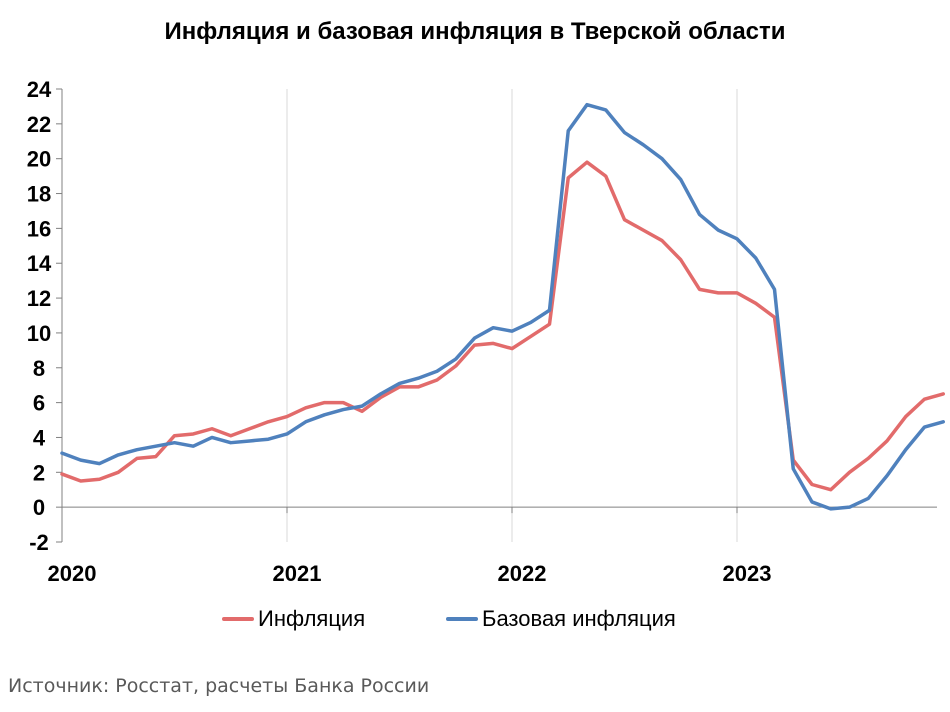 This screenshot has height=712, width=950. What do you see at coordinates (410, 573) in the screenshot?
I see `x-tick-labels: 2020 2021 2022 2023` at bounding box center [410, 573].